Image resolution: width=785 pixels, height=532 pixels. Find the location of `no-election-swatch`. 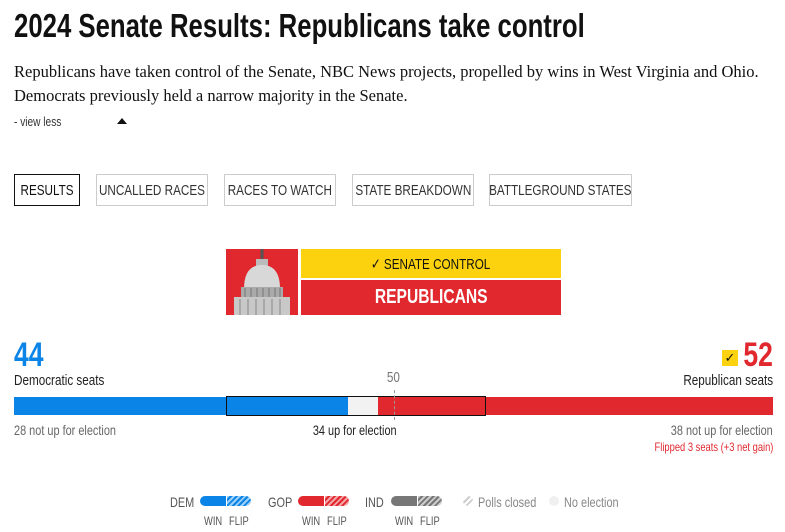

no-election-swatch is located at coordinates (554, 501).